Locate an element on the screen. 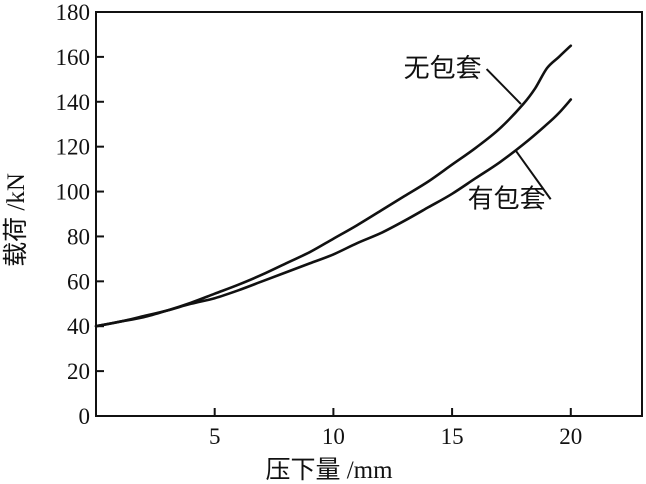 Image resolution: width=646 pixels, height=484 pixels. y-tick-label: 140 is located at coordinates (73, 102).